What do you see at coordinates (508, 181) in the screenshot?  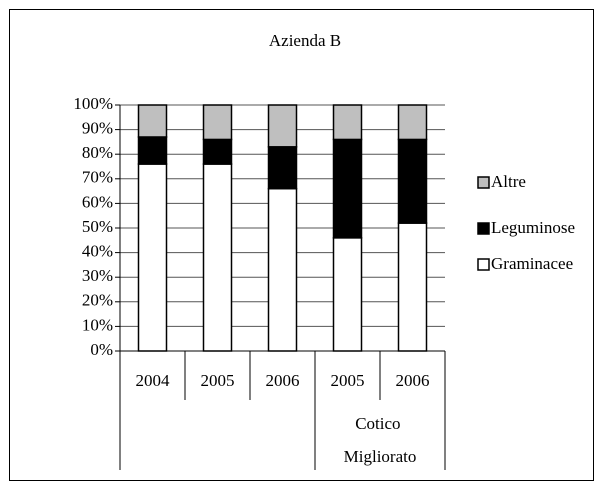 I see `legend-label: Altre` at bounding box center [508, 181].